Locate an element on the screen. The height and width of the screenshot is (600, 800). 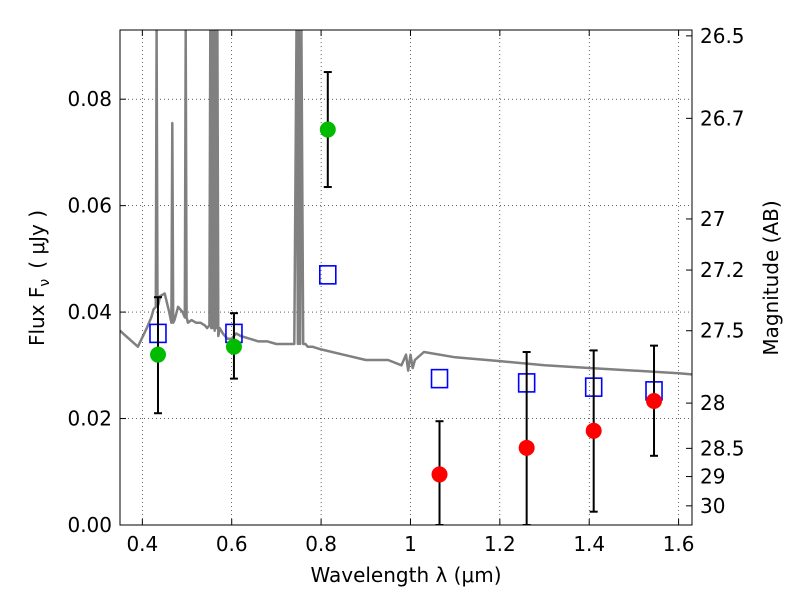
svg-text:Flux Fν( μJy ): Flux Fν ( μJy ) is located at coordinates (39, 278).